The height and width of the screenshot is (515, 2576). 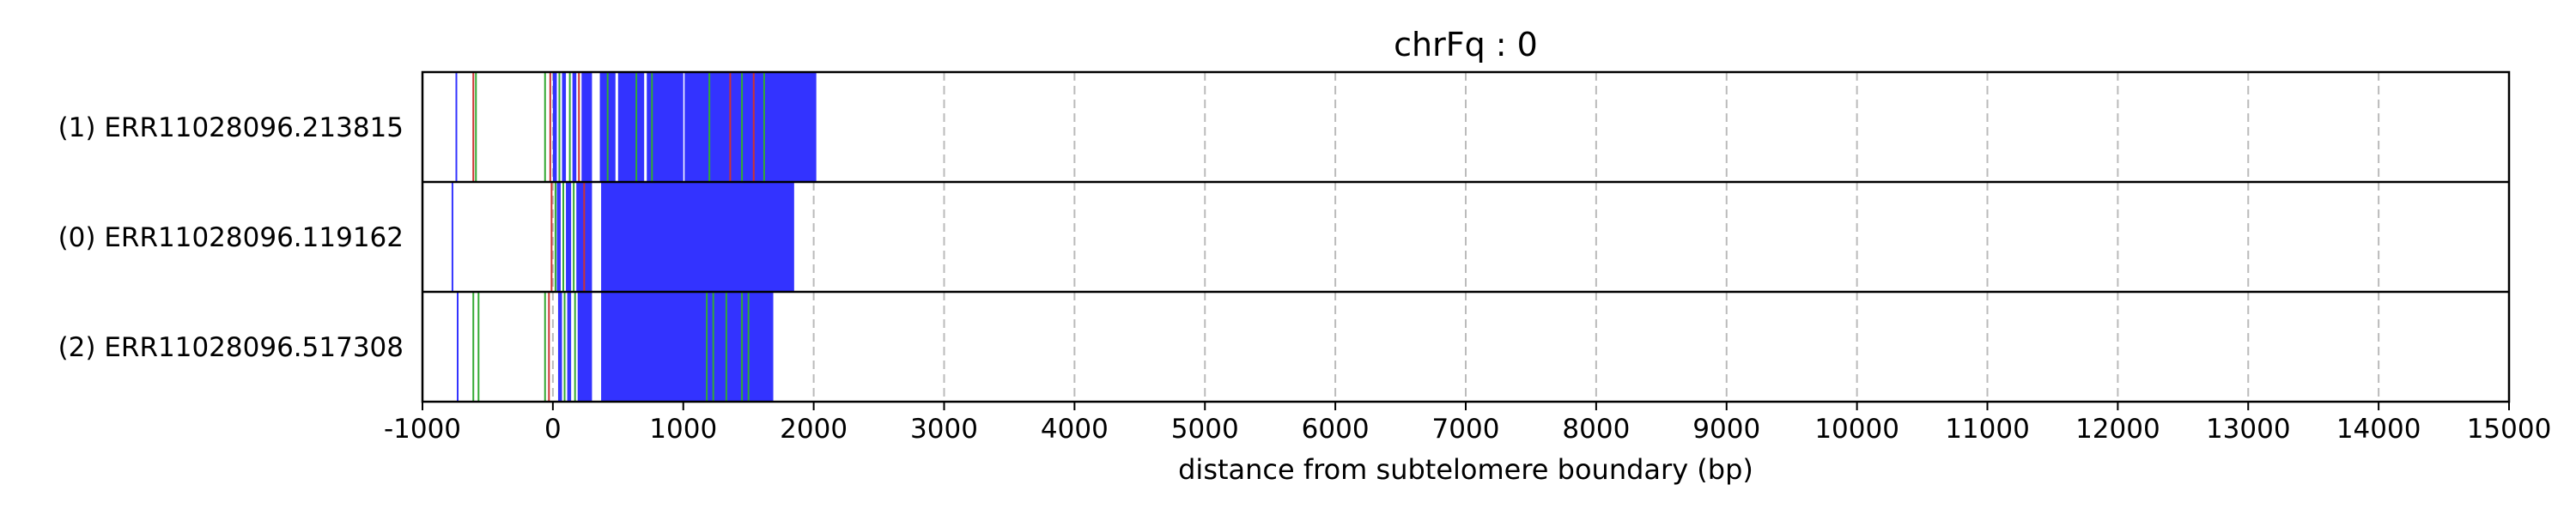 I want to click on x-tick-label: 4000, so click(x=1075, y=429).